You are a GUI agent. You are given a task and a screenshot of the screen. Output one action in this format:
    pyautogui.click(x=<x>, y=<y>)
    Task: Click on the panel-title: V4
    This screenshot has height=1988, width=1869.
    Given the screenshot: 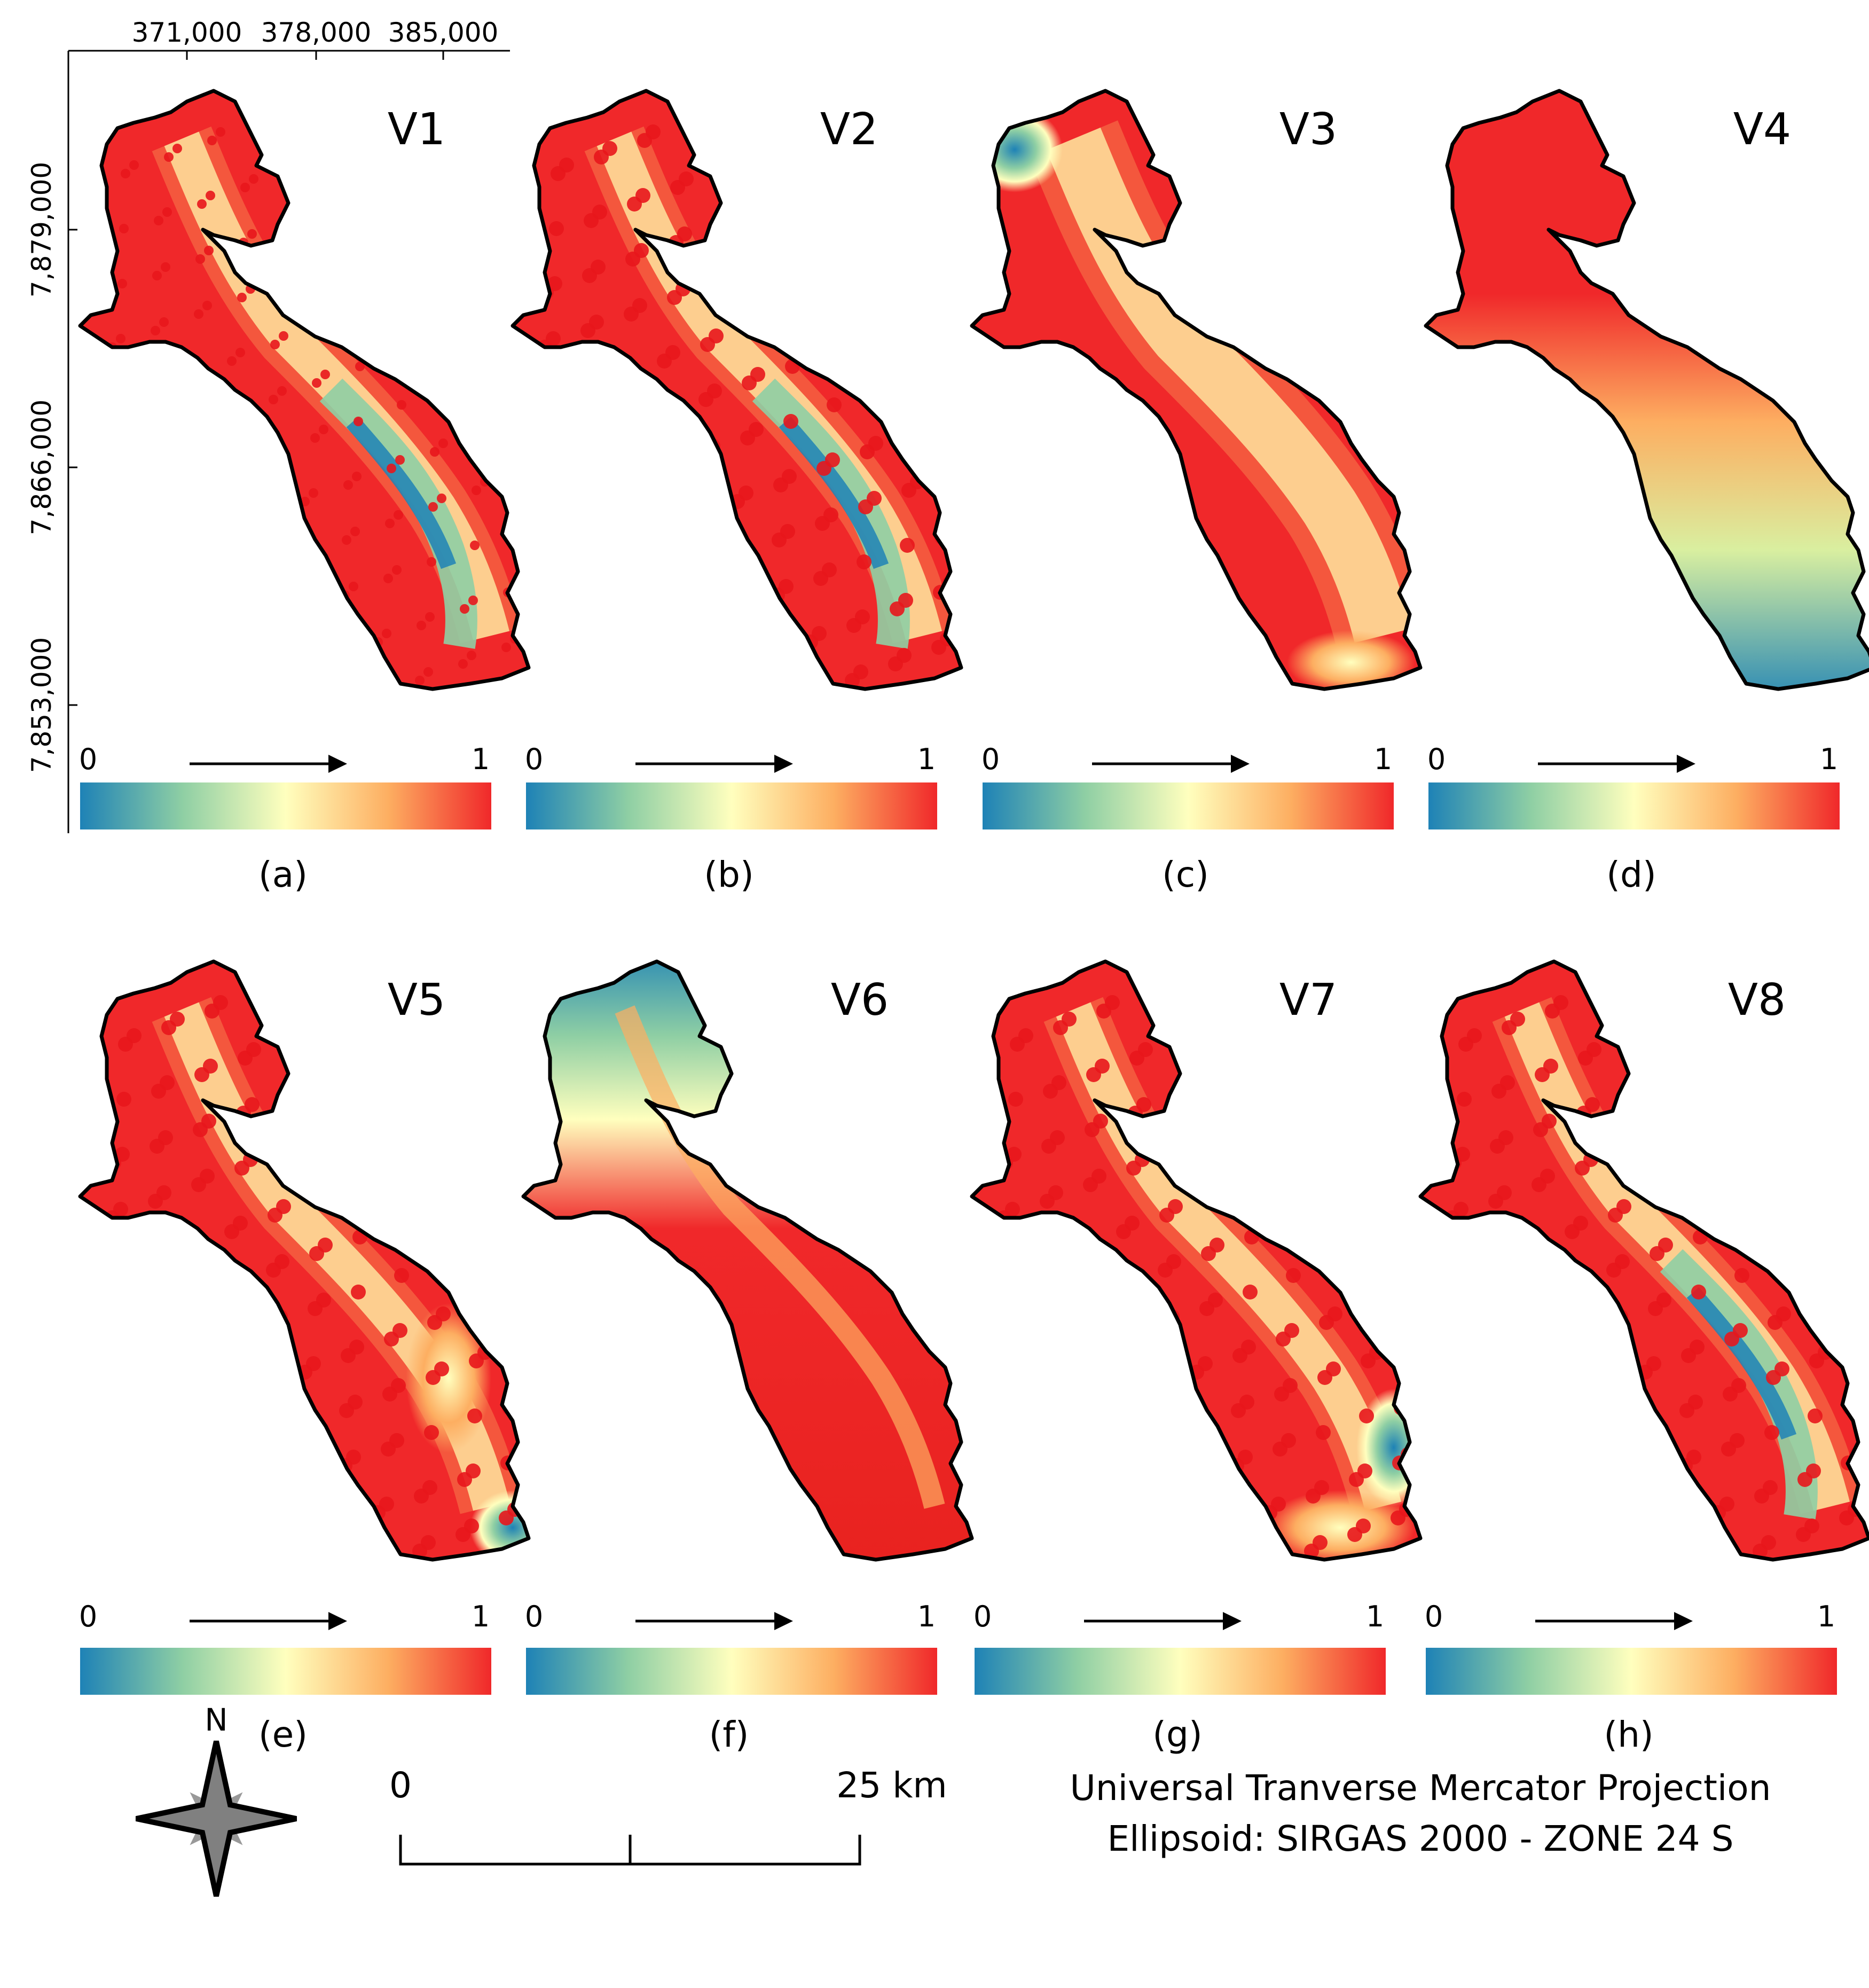 What is the action you would take?
    pyautogui.click(x=1762, y=129)
    